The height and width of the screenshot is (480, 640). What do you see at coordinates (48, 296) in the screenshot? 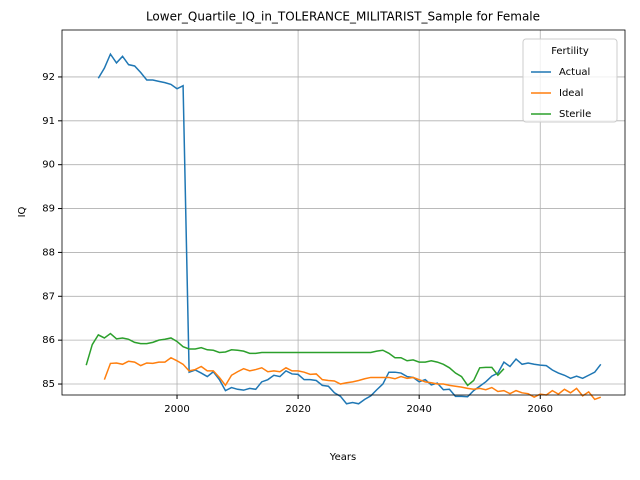
I see `y-tick-label: 87` at bounding box center [48, 296].